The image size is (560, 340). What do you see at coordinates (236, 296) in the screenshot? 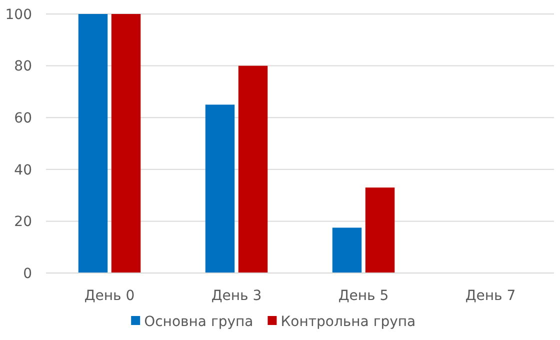
I see `x-tick-label: День 3` at bounding box center [236, 296].